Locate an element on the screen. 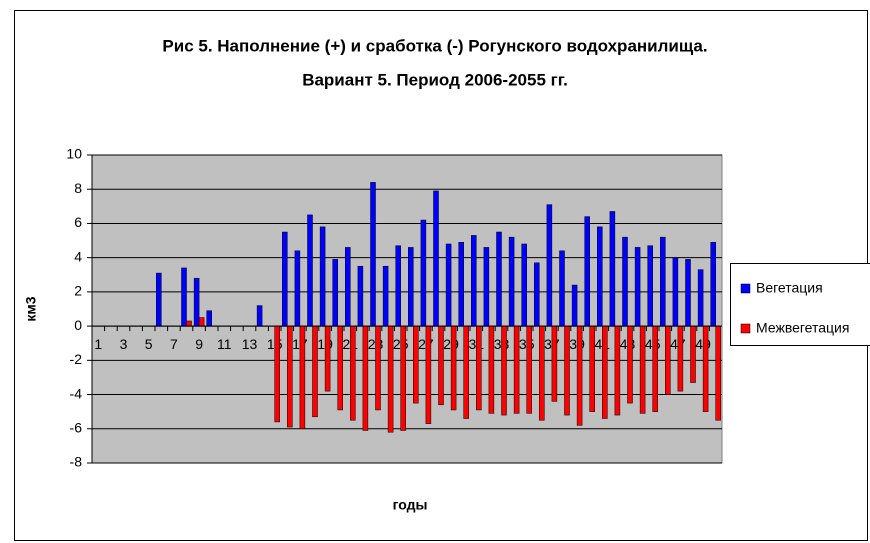 The width and height of the screenshot is (870, 543). x-tick-label: 11 is located at coordinates (224, 344).